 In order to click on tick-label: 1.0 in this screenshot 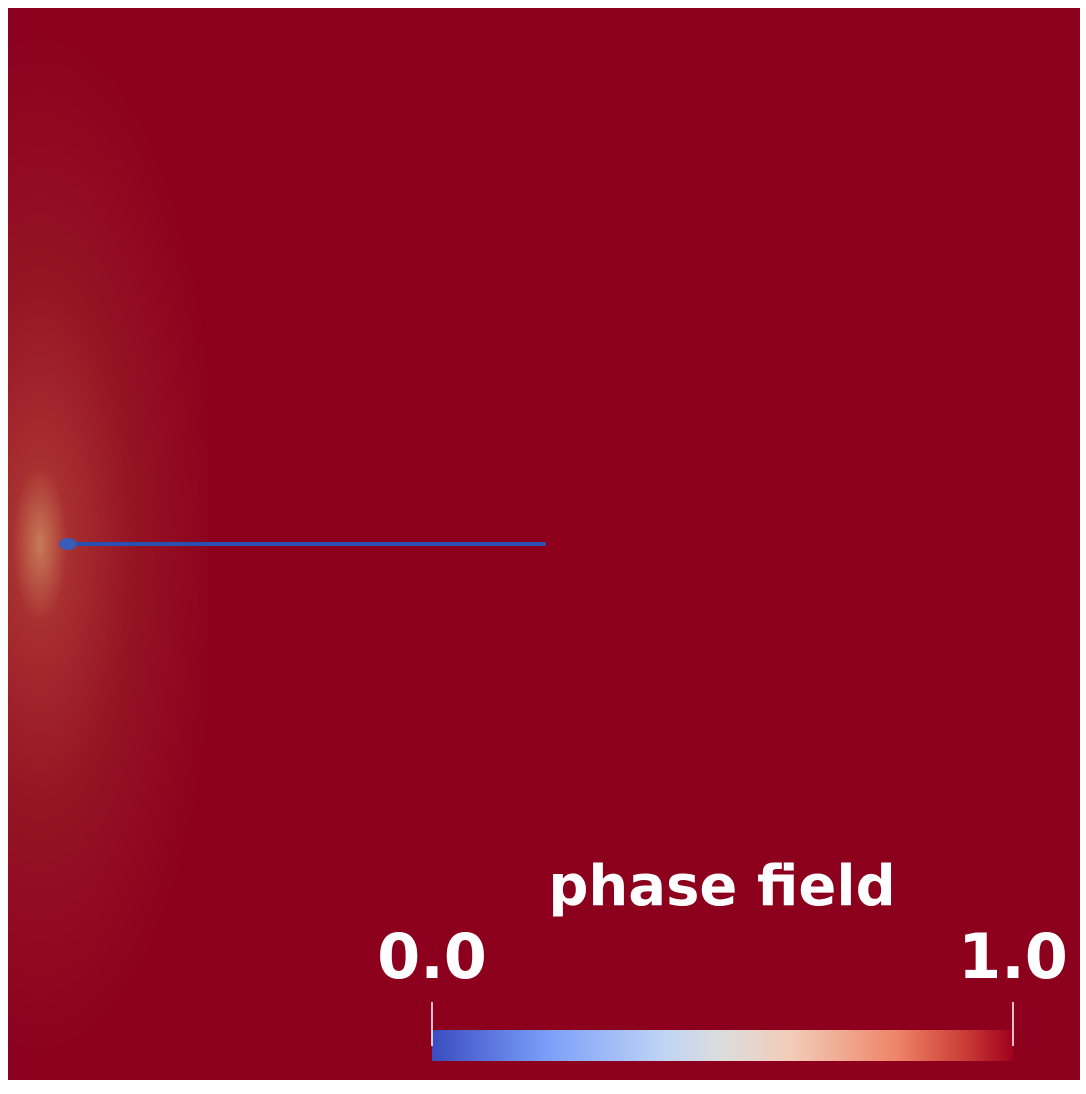, I will do `click(1013, 956)`.